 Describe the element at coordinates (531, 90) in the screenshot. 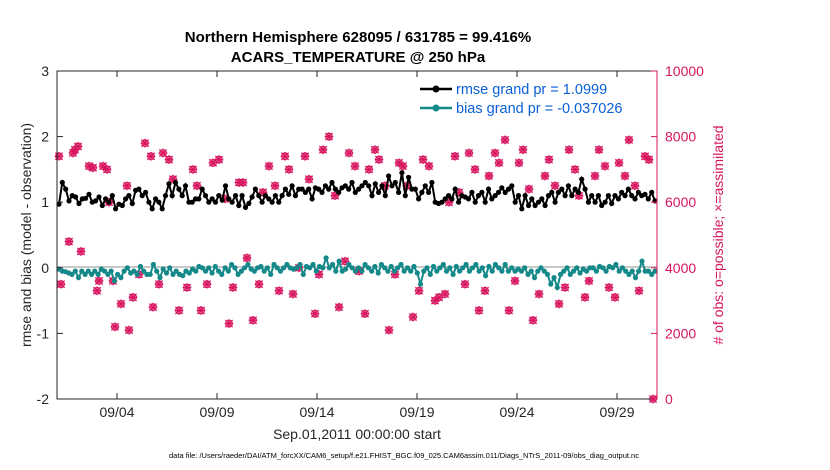

I see `legend-rmse-label: rmse grand pr = 1.0999` at that location.